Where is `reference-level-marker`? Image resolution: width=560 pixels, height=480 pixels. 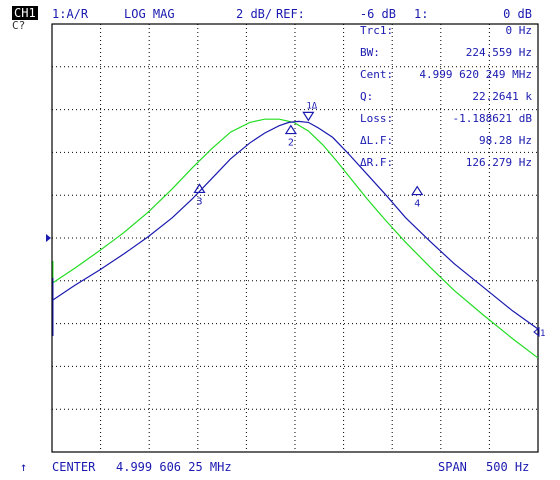 reference-level-marker is located at coordinates (48, 238).